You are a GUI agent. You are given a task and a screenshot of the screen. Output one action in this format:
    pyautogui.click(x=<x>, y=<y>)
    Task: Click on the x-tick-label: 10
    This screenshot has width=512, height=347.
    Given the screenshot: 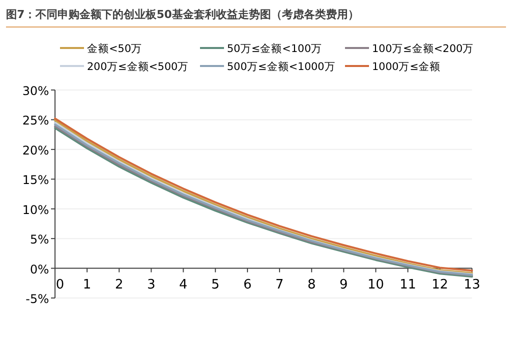 What is the action you would take?
    pyautogui.click(x=375, y=284)
    